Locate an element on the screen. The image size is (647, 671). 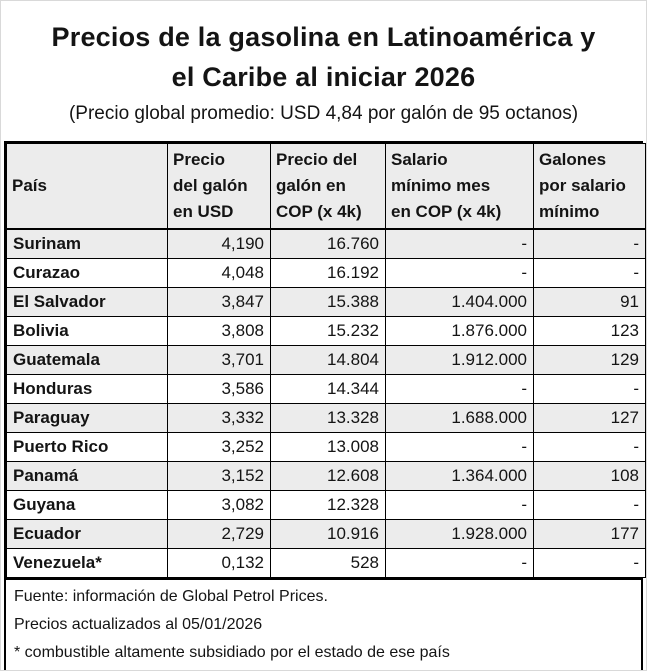
column-header-pais-label: País is located at coordinates (29, 185).